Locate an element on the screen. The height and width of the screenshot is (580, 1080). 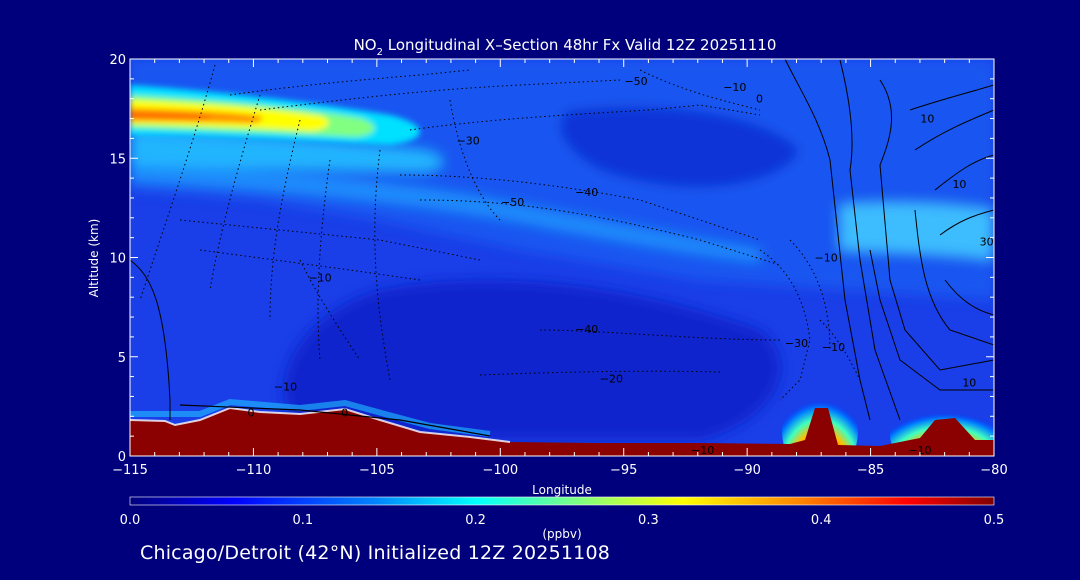
field-band-second is located at coordinates (286, 151).